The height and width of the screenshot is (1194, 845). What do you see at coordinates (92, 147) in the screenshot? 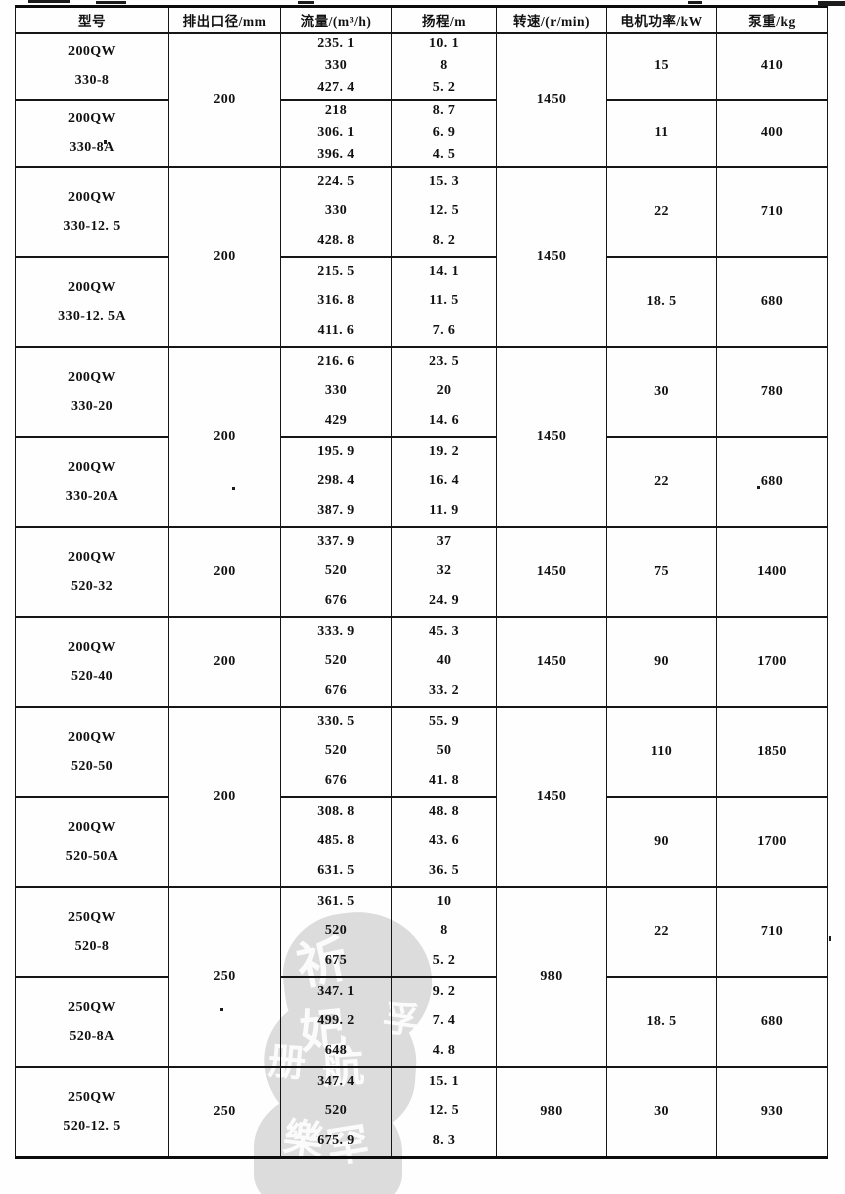
I see `model-line: 330-8A` at bounding box center [92, 147].